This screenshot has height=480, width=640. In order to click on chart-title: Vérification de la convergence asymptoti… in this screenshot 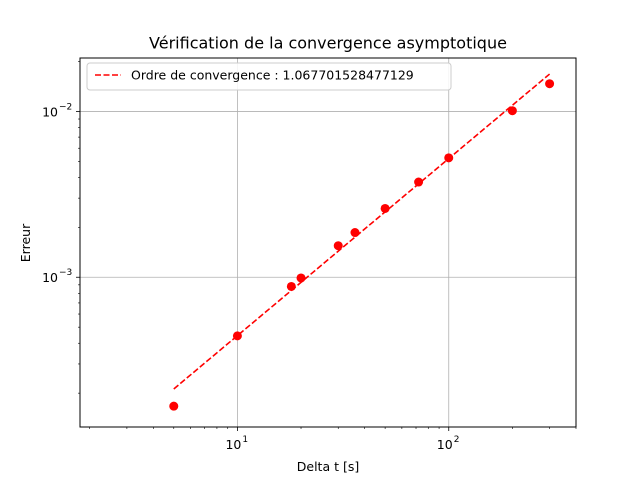, I will do `click(328, 43)`.